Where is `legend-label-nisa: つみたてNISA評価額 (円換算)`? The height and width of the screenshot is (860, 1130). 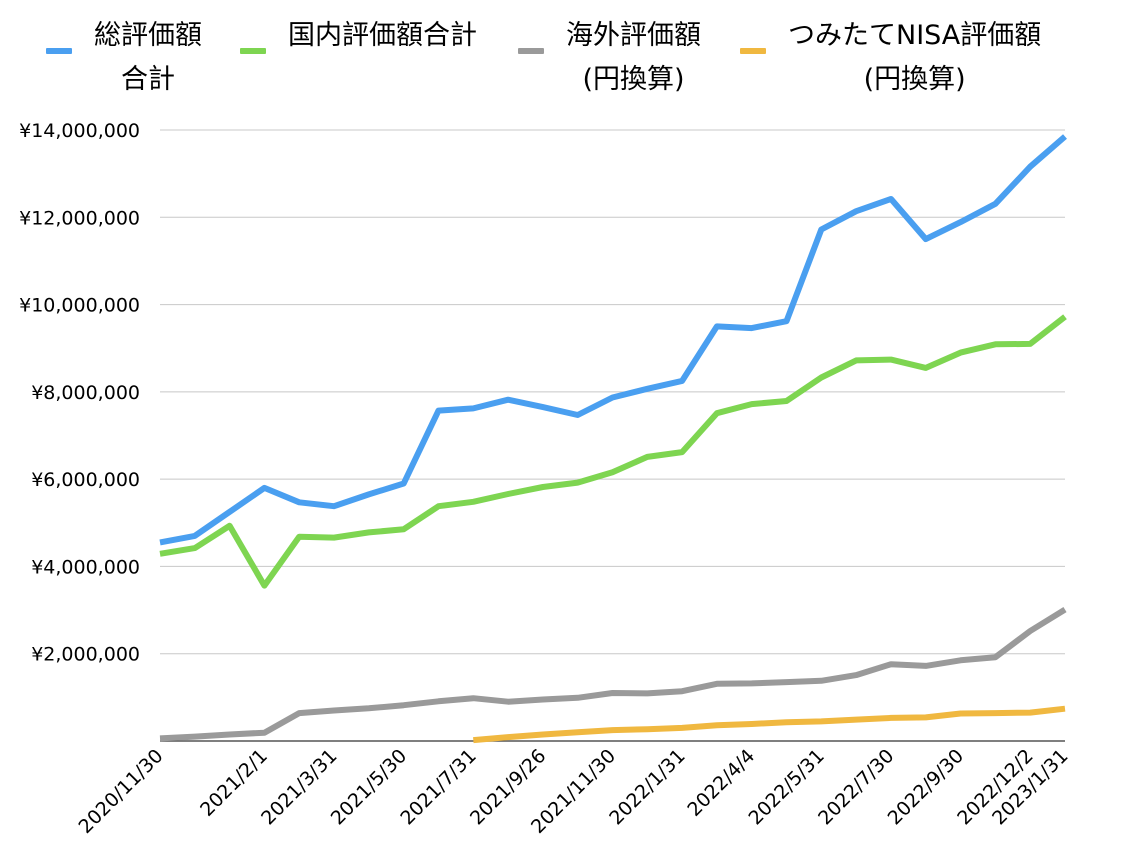 legend-label-nisa: つみたてNISA評価額 (円換算) is located at coordinates (915, 57).